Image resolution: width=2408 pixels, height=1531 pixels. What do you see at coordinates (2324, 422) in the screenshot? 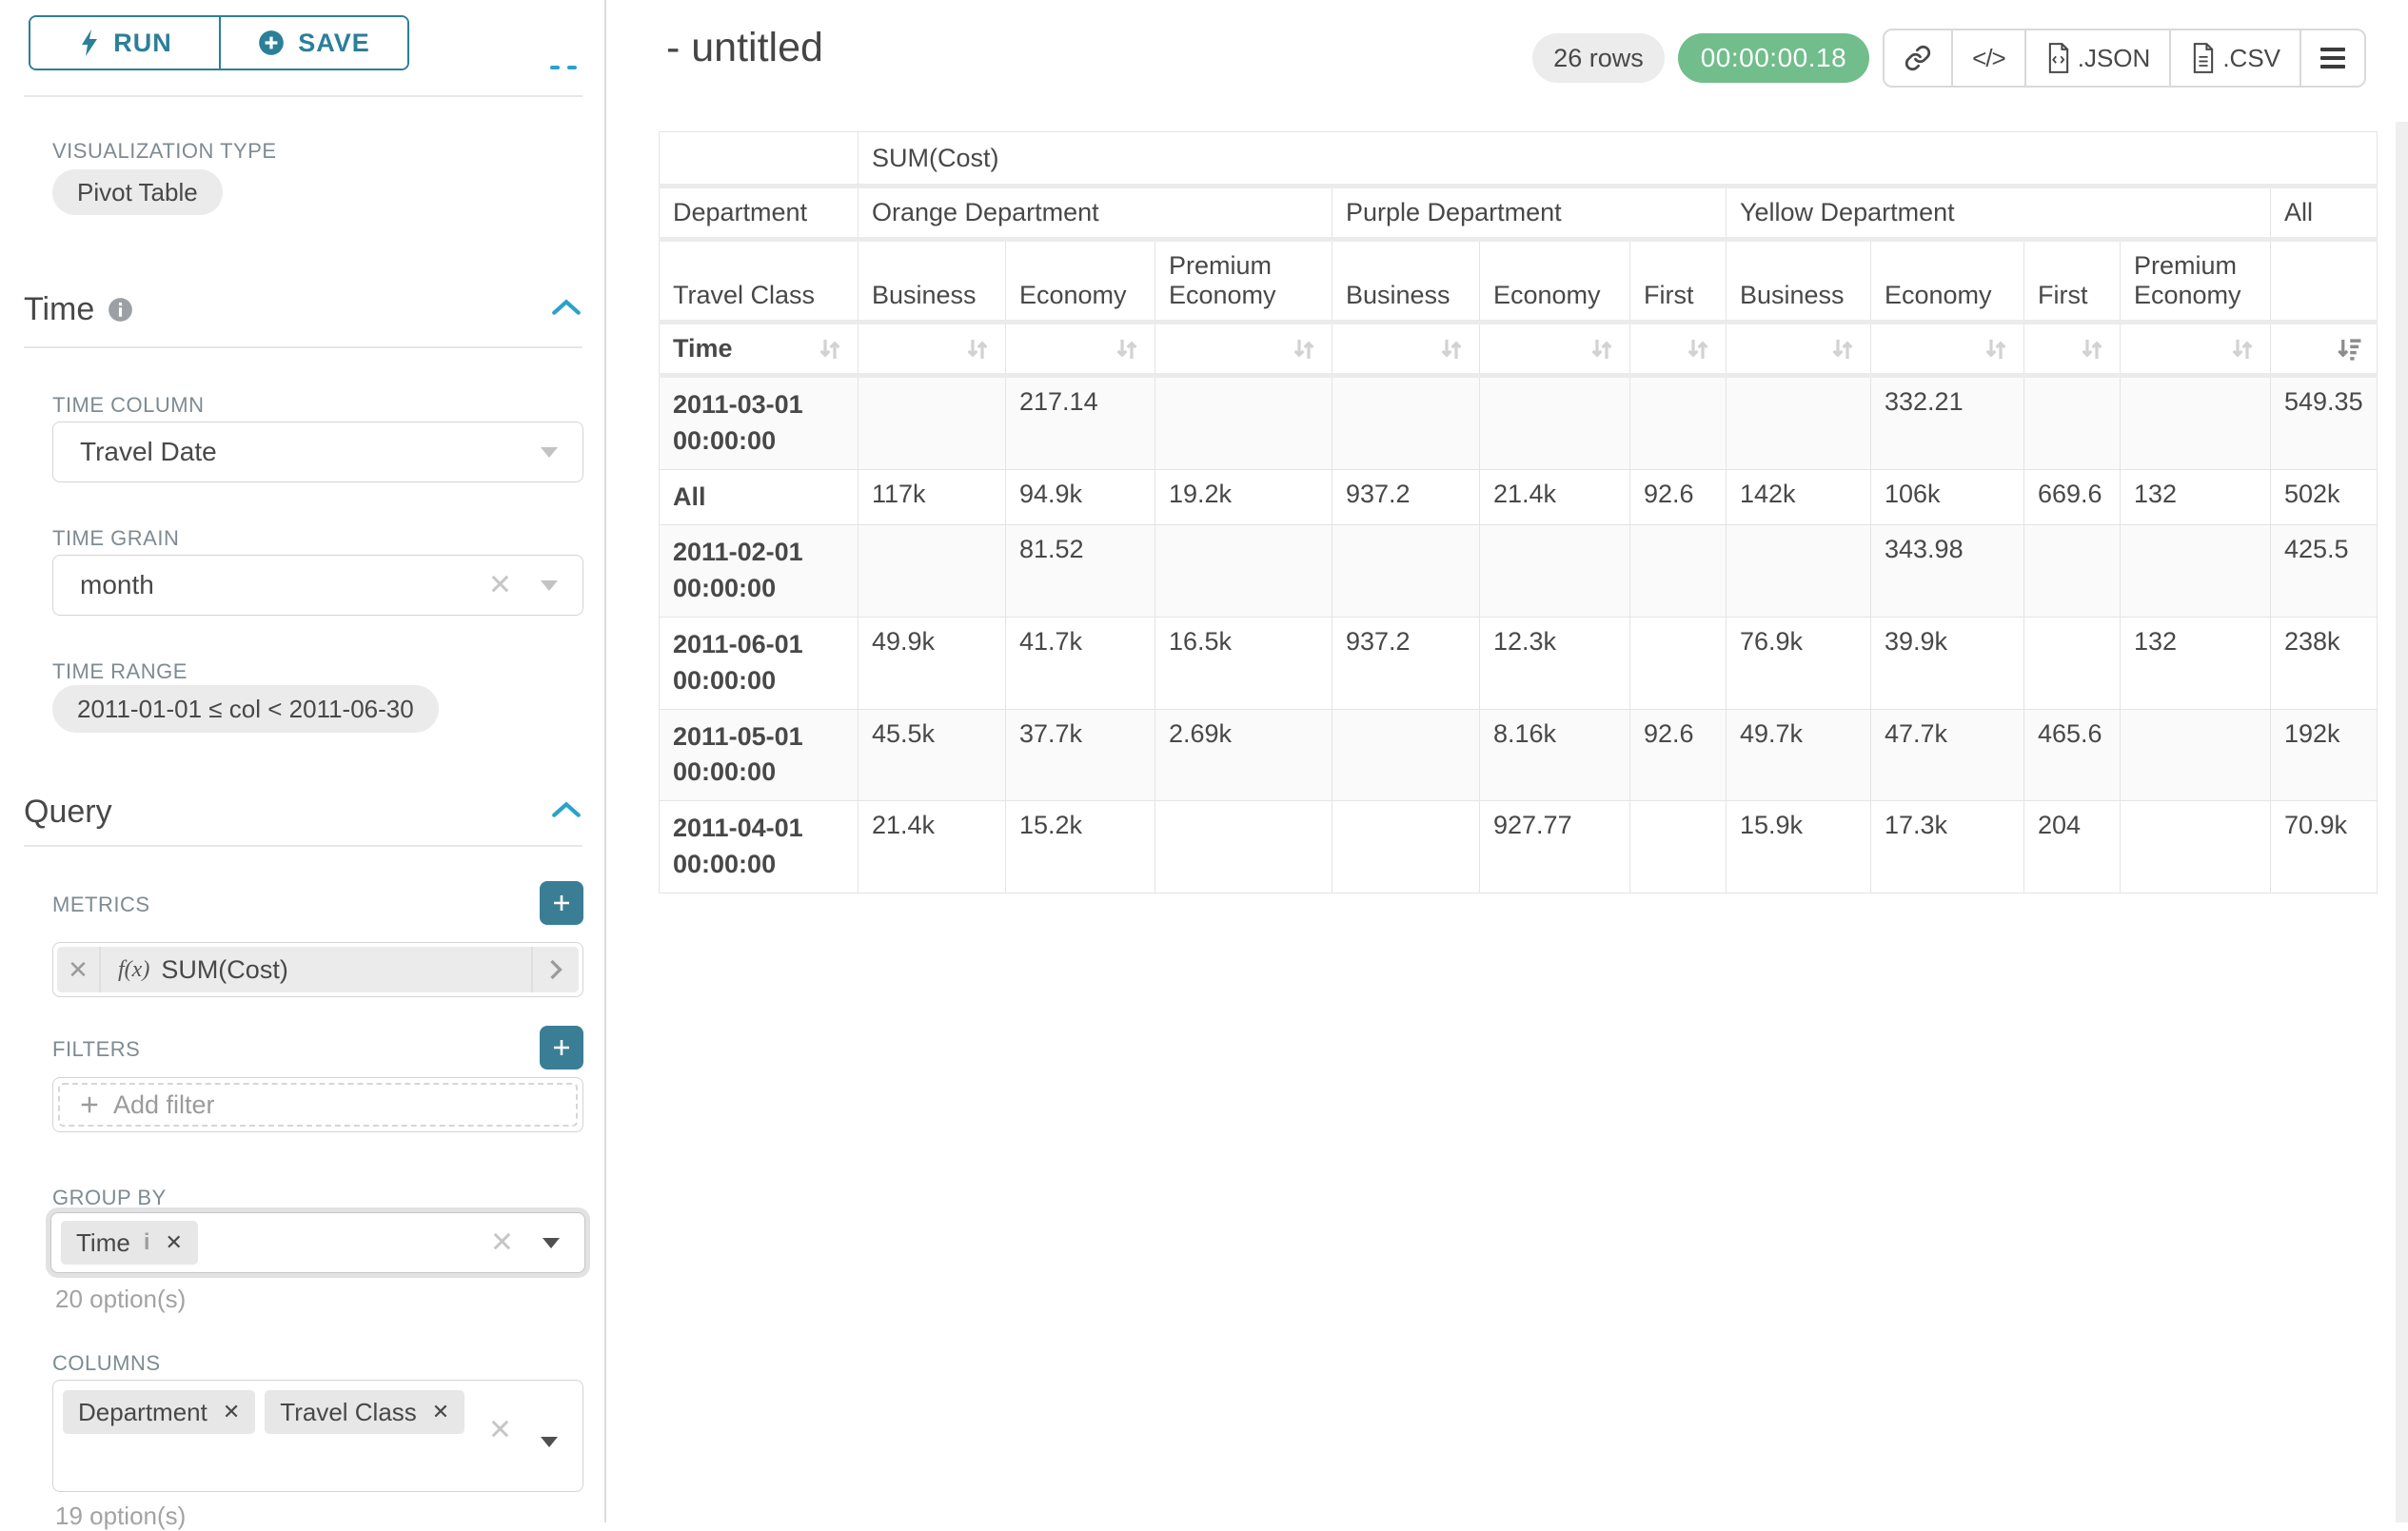
I see `pivot-value-cell: 549.35` at bounding box center [2324, 422].